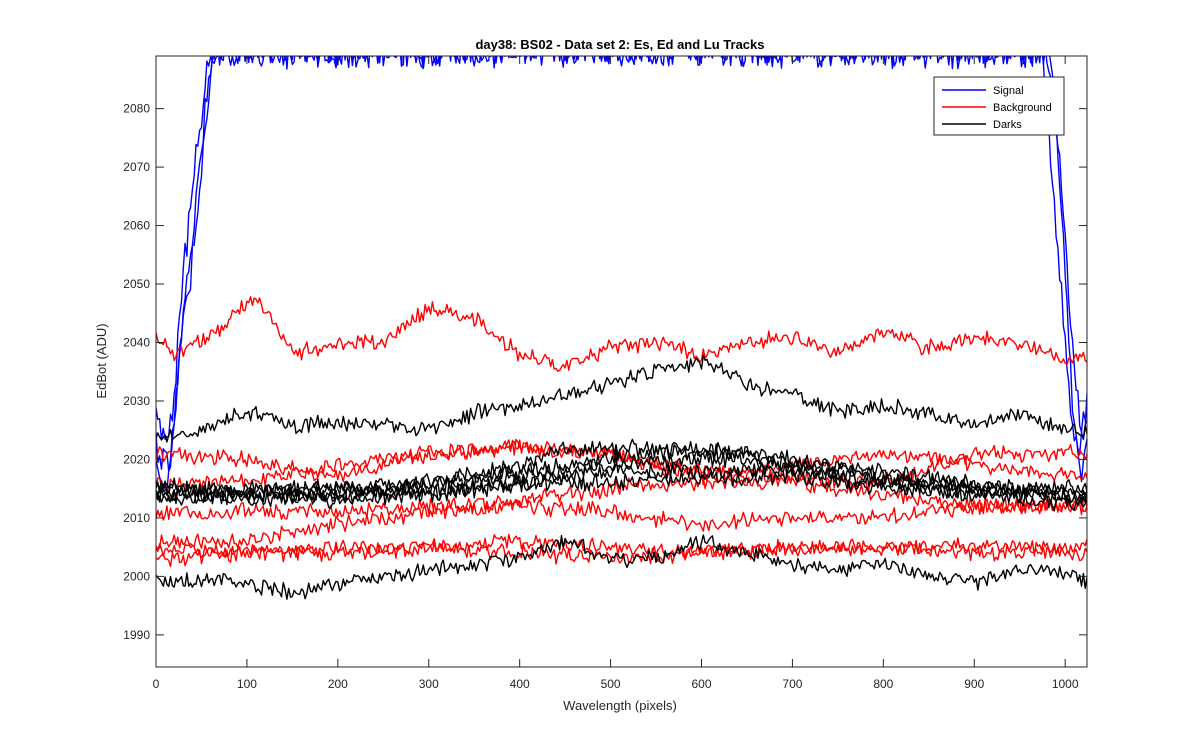  I want to click on legend-label-background: Background, so click(1022, 108).